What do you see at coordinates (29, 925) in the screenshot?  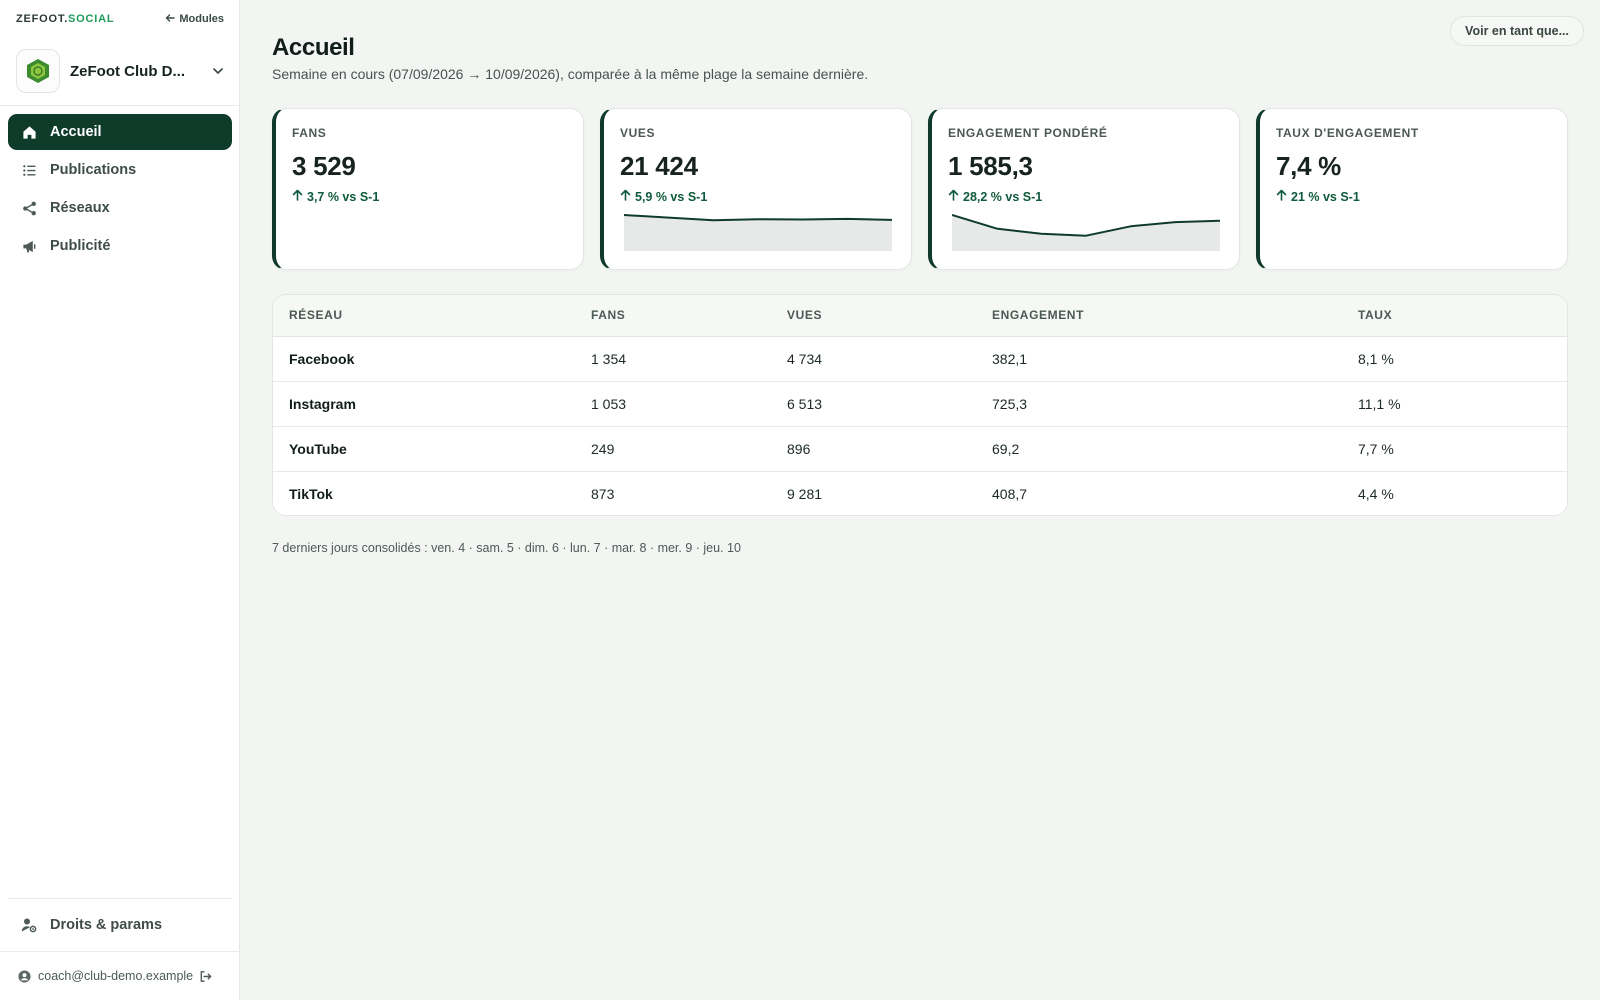 I see `user-settings-icon` at bounding box center [29, 925].